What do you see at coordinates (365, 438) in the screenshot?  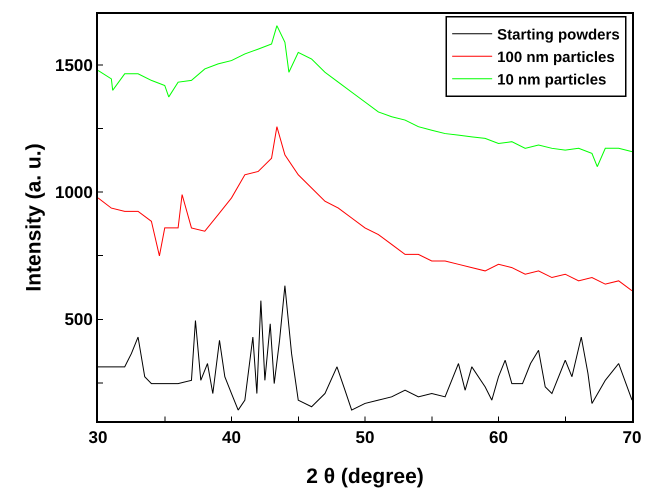 I see `x-tick-label: 50` at bounding box center [365, 438].